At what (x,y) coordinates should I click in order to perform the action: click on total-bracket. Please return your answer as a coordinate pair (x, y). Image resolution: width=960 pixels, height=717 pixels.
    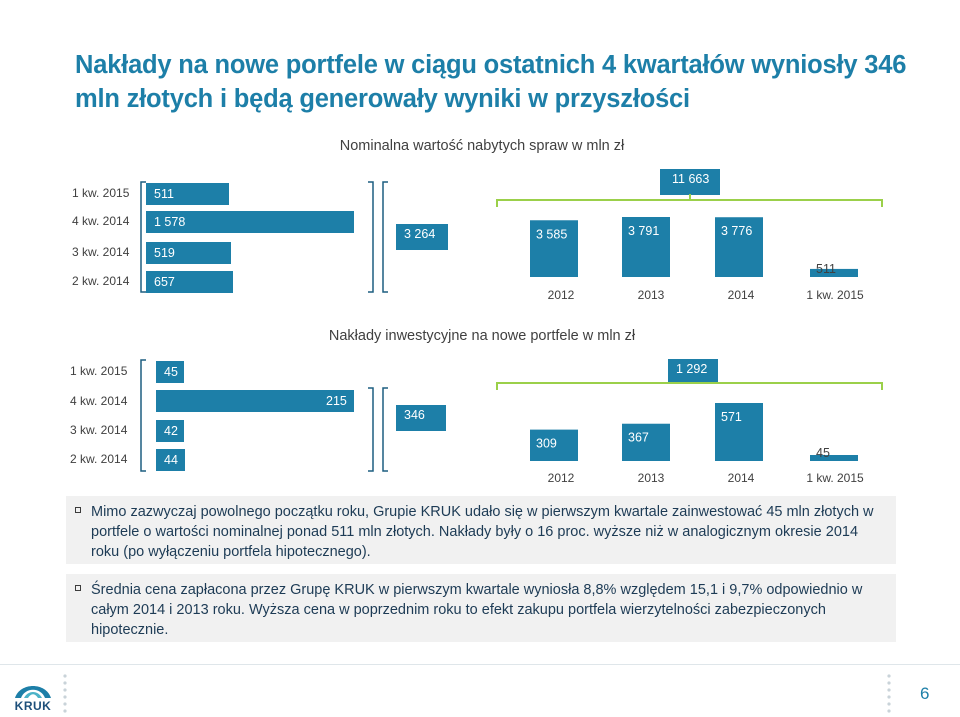
    Looking at the image, I should click on (689, 386).